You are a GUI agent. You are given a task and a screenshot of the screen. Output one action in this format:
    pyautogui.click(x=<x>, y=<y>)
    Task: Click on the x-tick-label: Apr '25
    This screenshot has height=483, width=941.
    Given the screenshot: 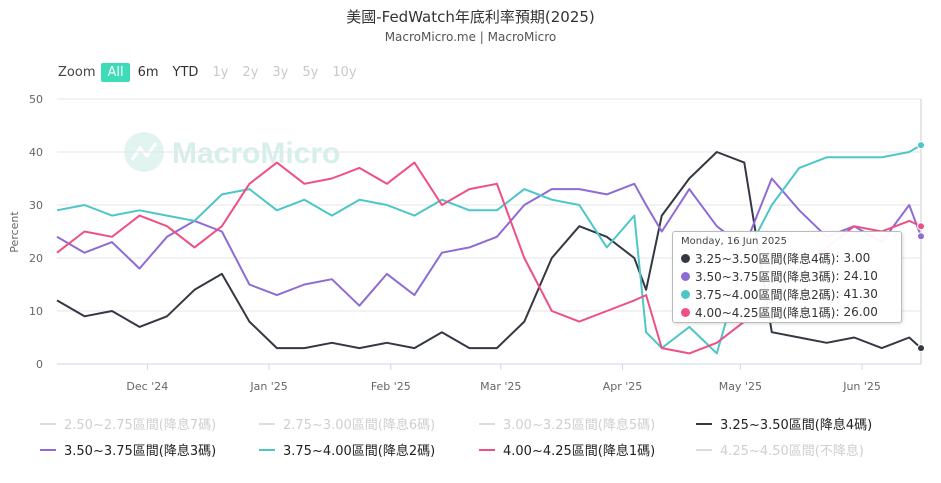 What is the action you would take?
    pyautogui.click(x=623, y=386)
    